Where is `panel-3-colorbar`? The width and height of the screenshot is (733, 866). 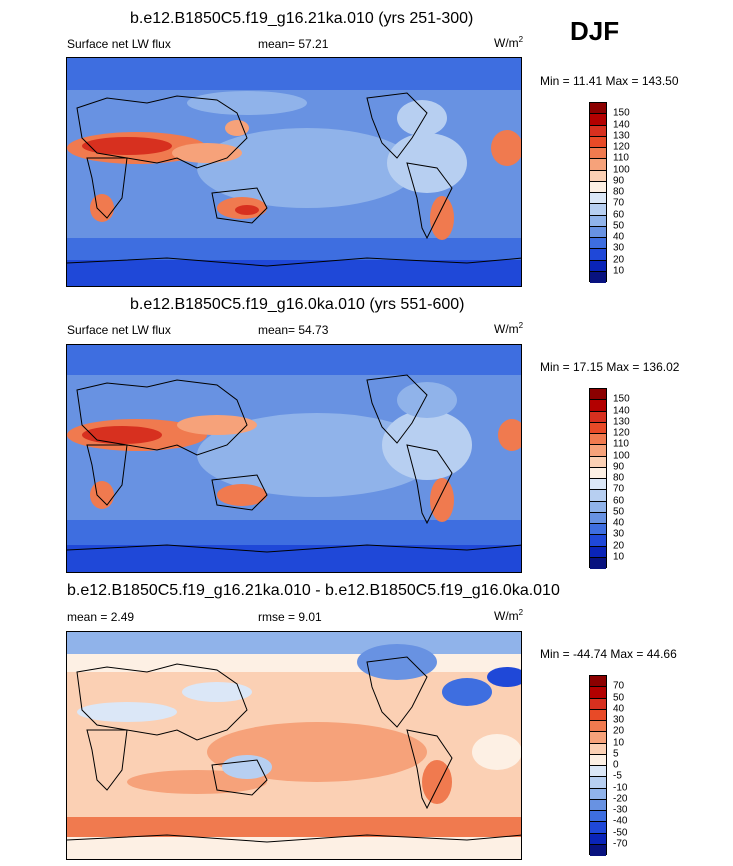
panel-3-colorbar is located at coordinates (598, 765).